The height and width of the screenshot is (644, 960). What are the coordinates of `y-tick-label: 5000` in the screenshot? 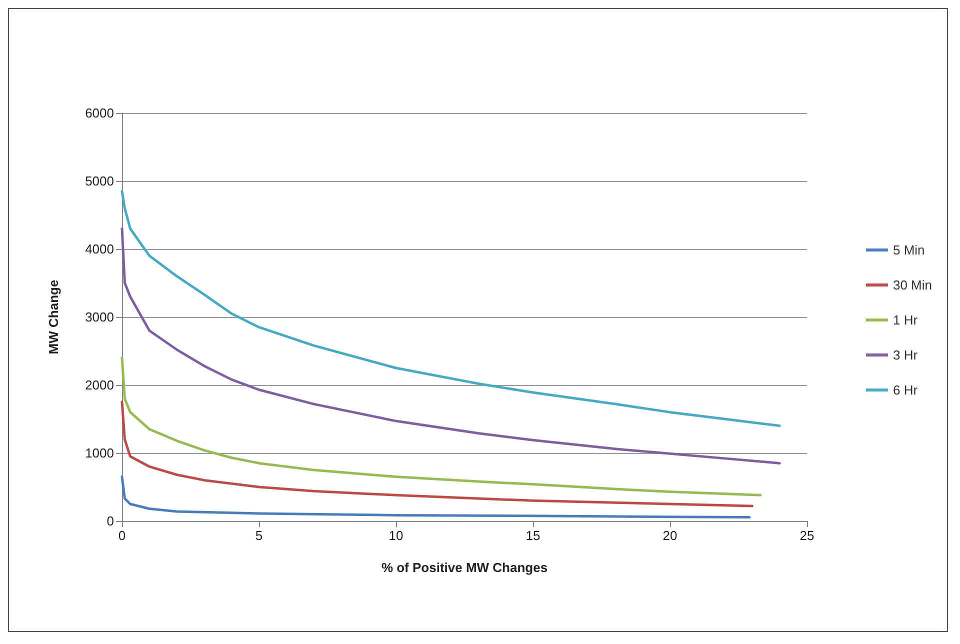 It's located at (99, 181).